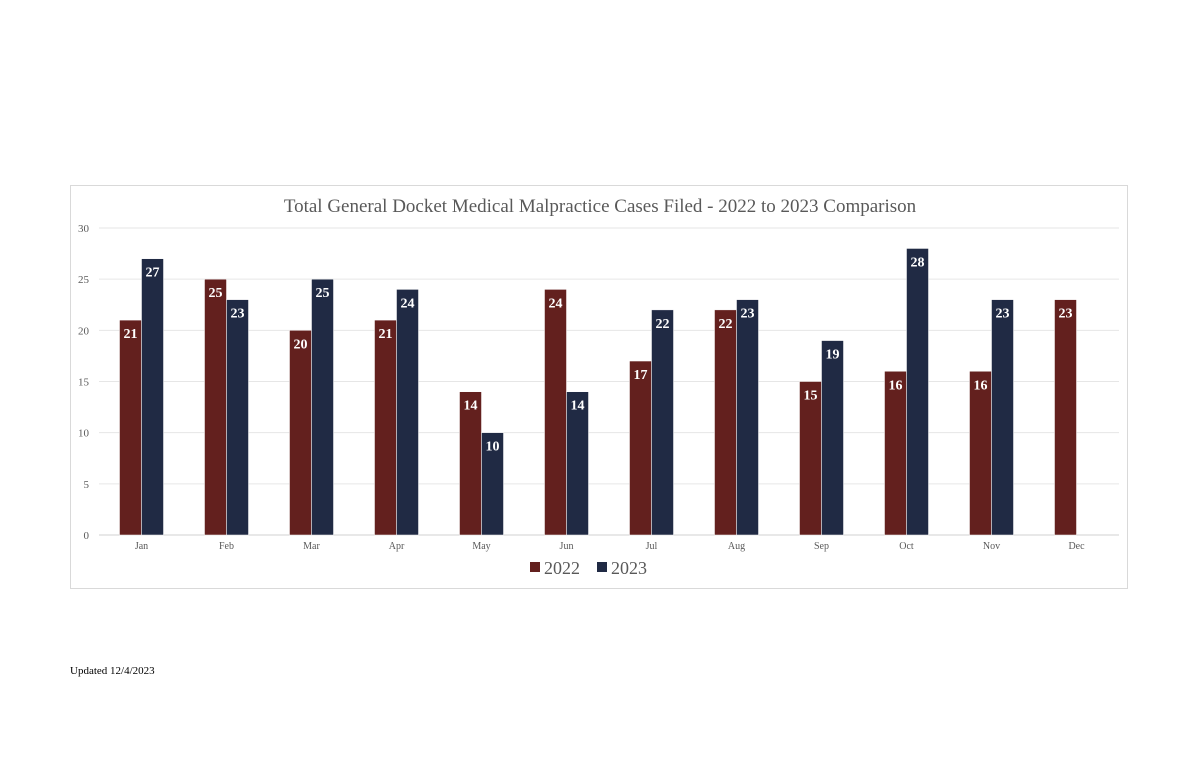 The height and width of the screenshot is (776, 1200). Describe the element at coordinates (130, 427) in the screenshot. I see `bar-2022-jan` at that location.